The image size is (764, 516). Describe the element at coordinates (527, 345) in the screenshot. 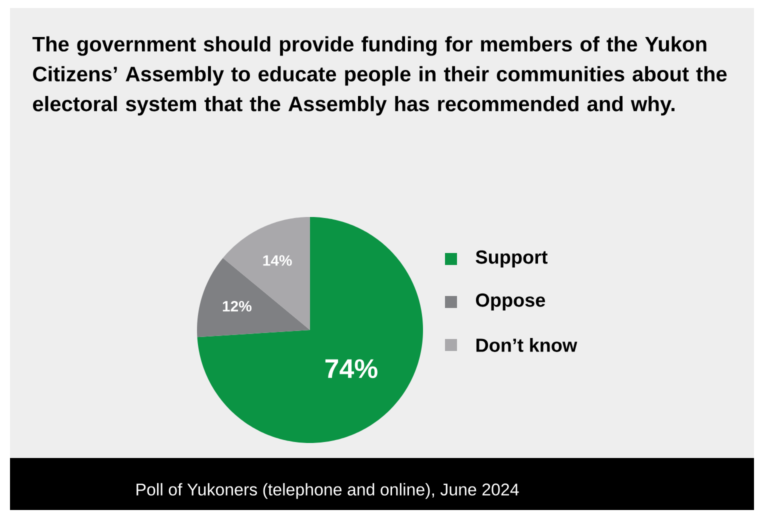

I see `legend-label: Don’t know` at that location.